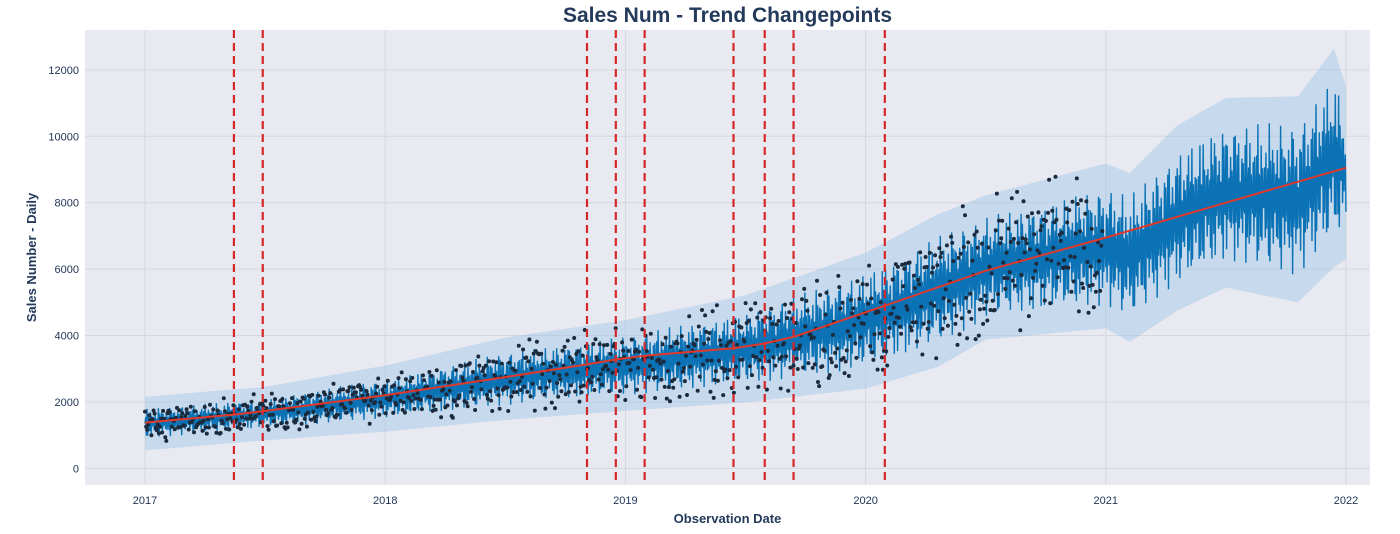 The height and width of the screenshot is (534, 1400). I want to click on y-tick-label: 4000, so click(67, 337).